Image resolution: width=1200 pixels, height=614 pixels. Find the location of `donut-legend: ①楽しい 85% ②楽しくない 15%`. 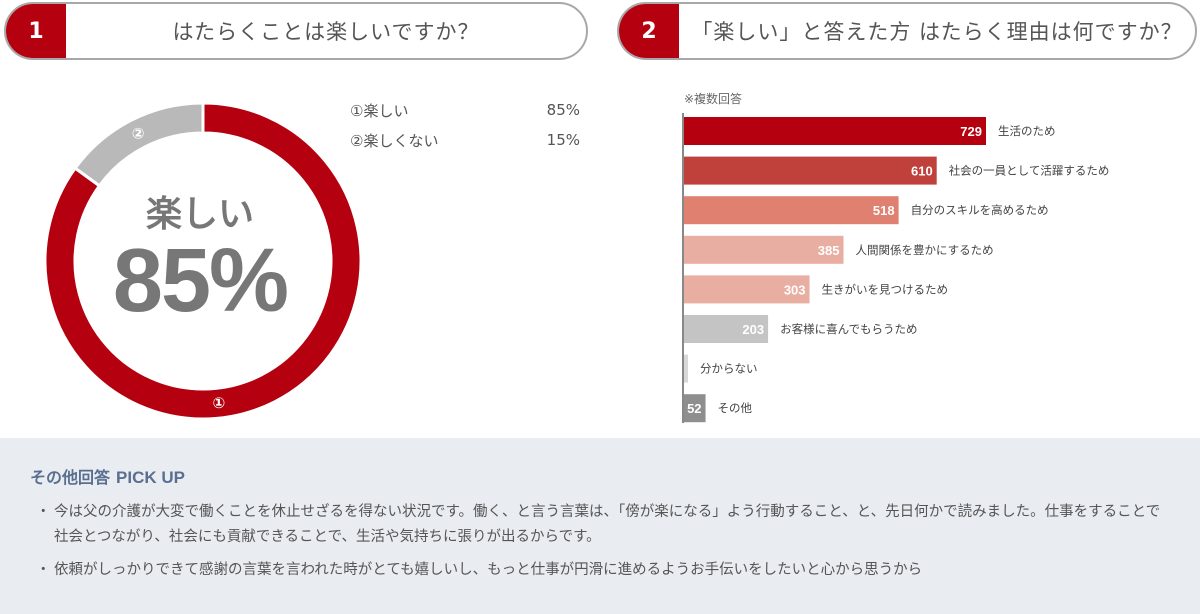

donut-legend: ①楽しい 85% ②楽しくない 15% is located at coordinates (465, 125).